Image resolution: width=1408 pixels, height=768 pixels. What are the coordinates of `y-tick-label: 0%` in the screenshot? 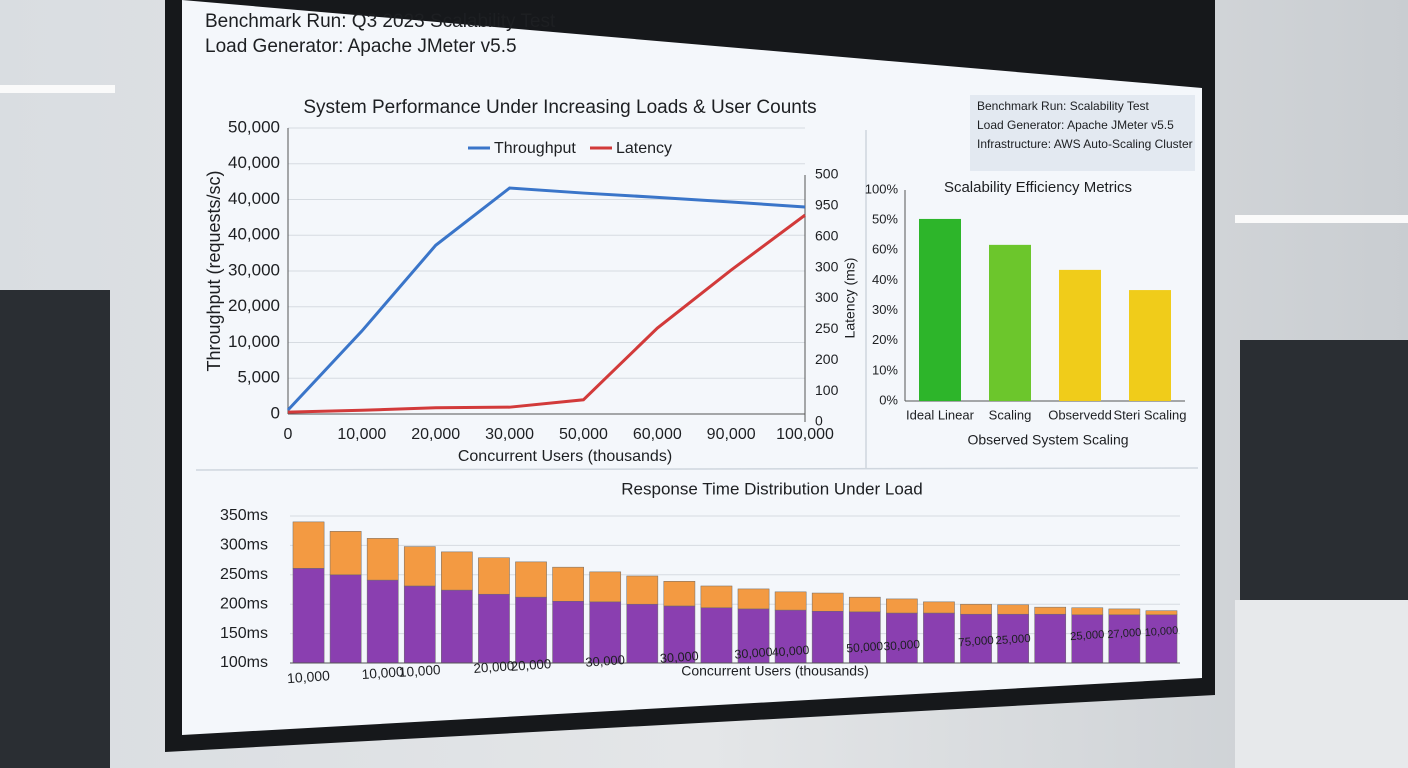 It's located at (888, 399).